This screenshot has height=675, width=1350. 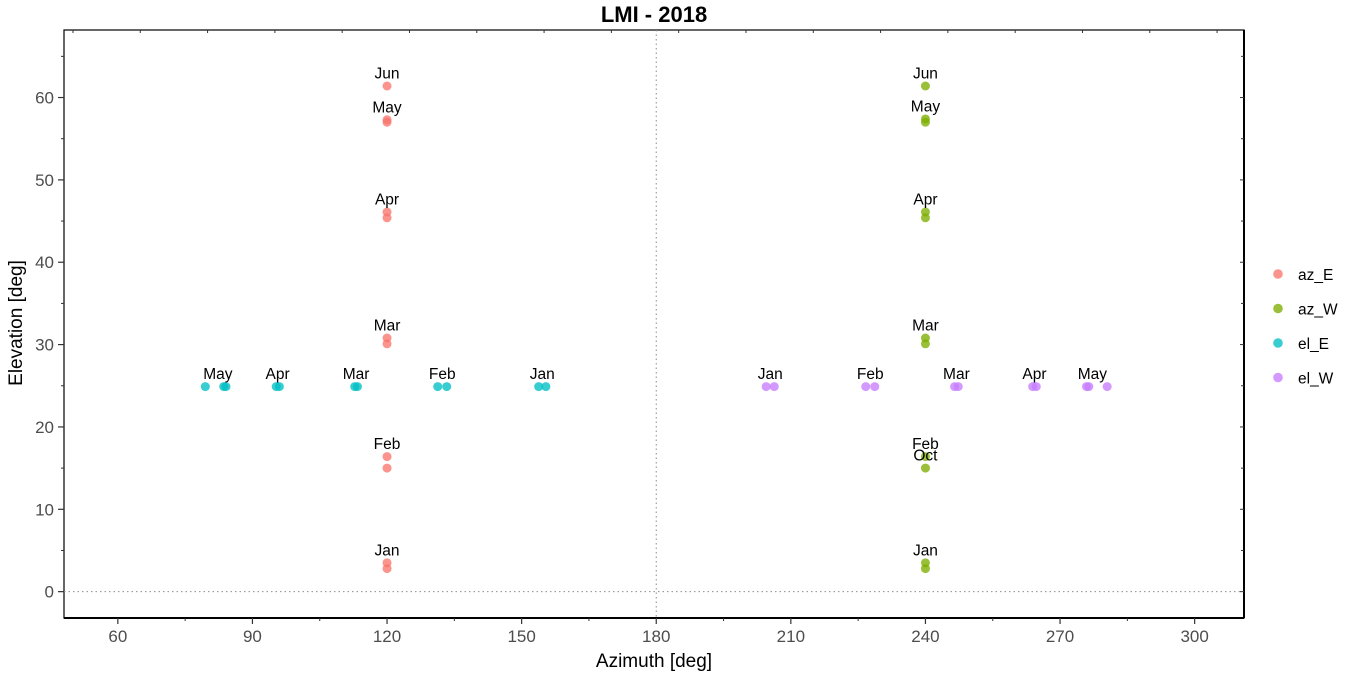 What do you see at coordinates (44, 427) in the screenshot?
I see `y-tick-label: 20` at bounding box center [44, 427].